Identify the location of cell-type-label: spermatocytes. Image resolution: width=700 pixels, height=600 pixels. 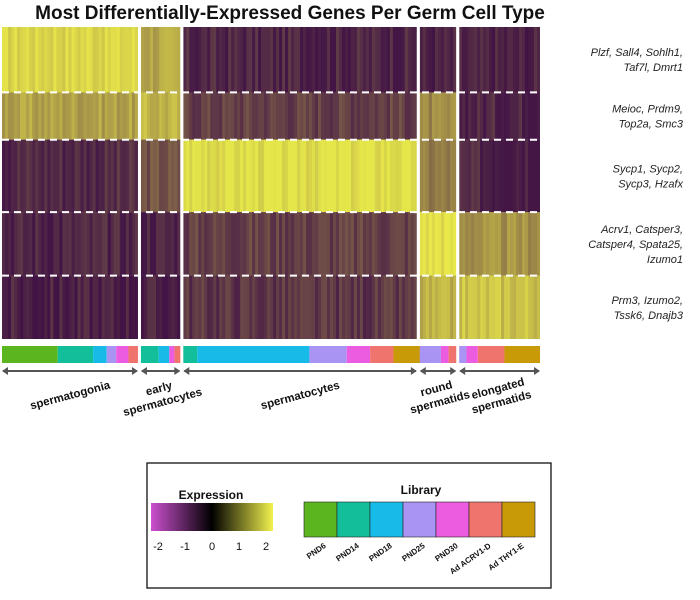
(301, 396).